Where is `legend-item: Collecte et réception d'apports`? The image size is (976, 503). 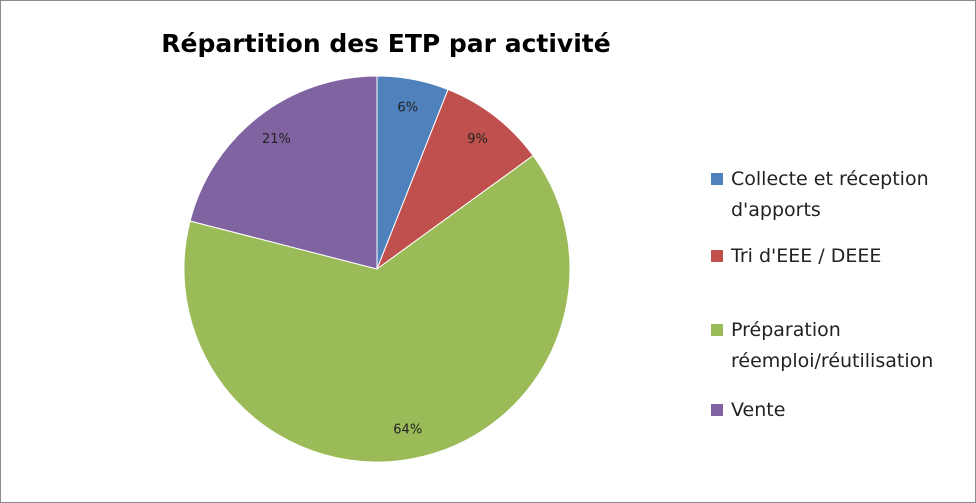 legend-item: Collecte et réception d'apports is located at coordinates (836, 195).